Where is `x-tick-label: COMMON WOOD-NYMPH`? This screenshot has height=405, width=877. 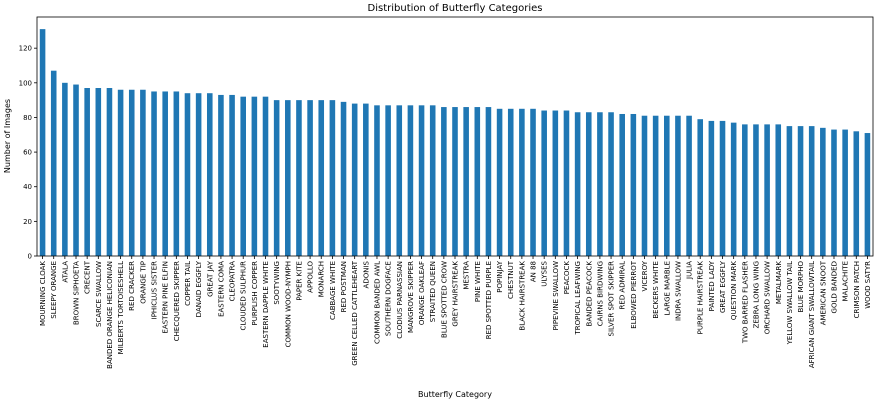 x-tick-label: COMMON WOOD-NYMPH is located at coordinates (288, 304).